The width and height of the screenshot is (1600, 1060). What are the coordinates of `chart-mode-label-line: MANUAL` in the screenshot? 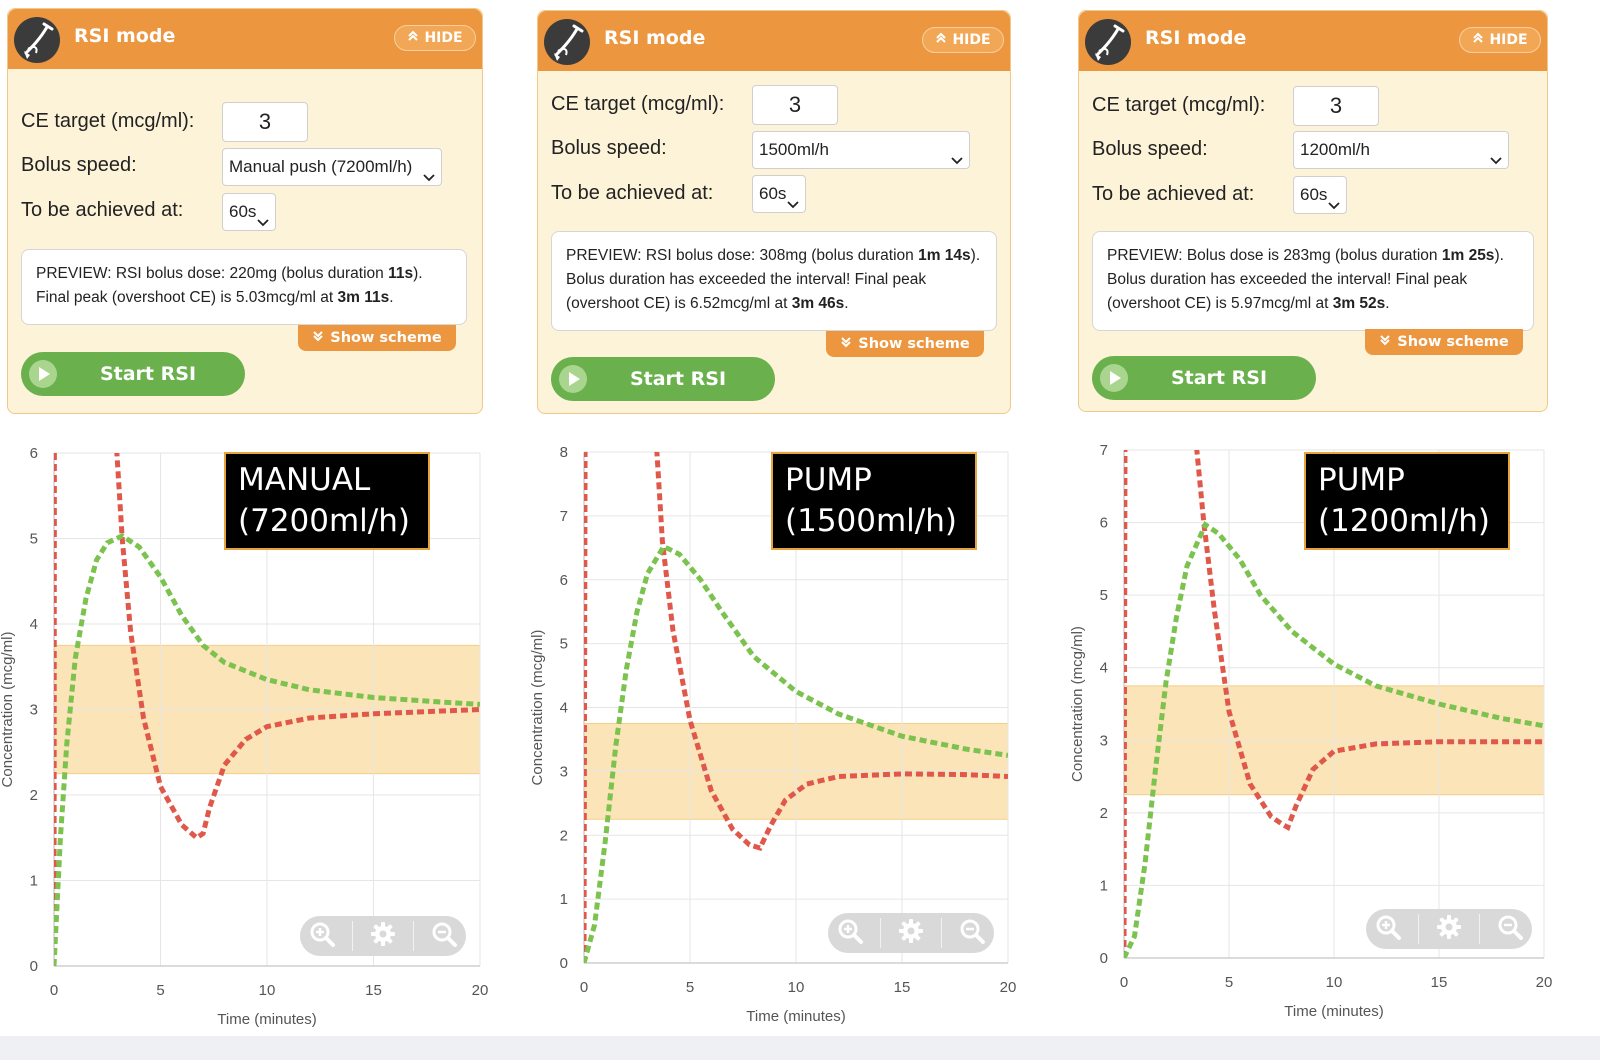 It's located at (304, 480).